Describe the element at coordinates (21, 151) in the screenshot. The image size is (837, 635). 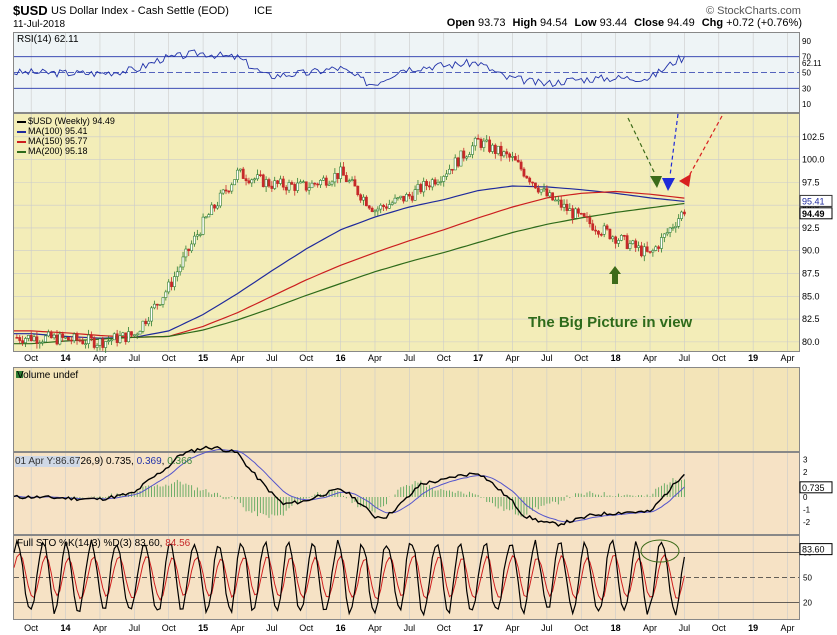
I see `legend-swatch` at that location.